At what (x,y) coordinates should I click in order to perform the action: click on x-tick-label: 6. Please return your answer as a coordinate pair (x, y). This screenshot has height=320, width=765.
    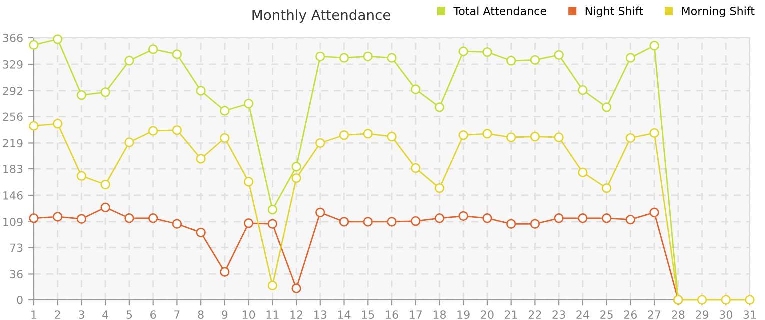
    Looking at the image, I should click on (153, 315).